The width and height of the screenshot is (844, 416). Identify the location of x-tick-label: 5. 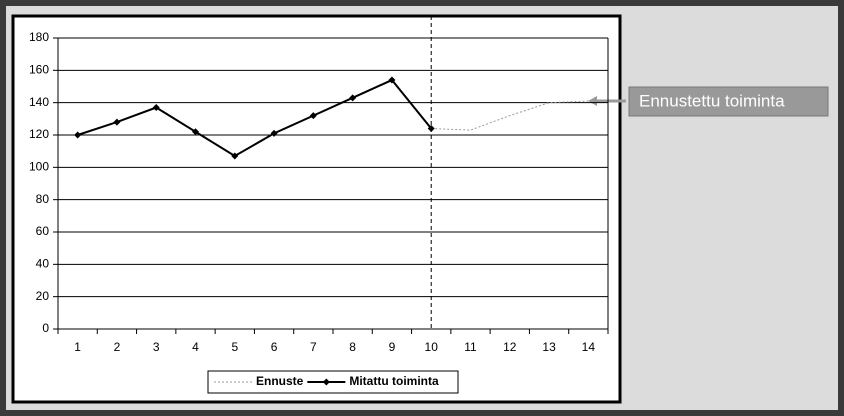
(234, 347).